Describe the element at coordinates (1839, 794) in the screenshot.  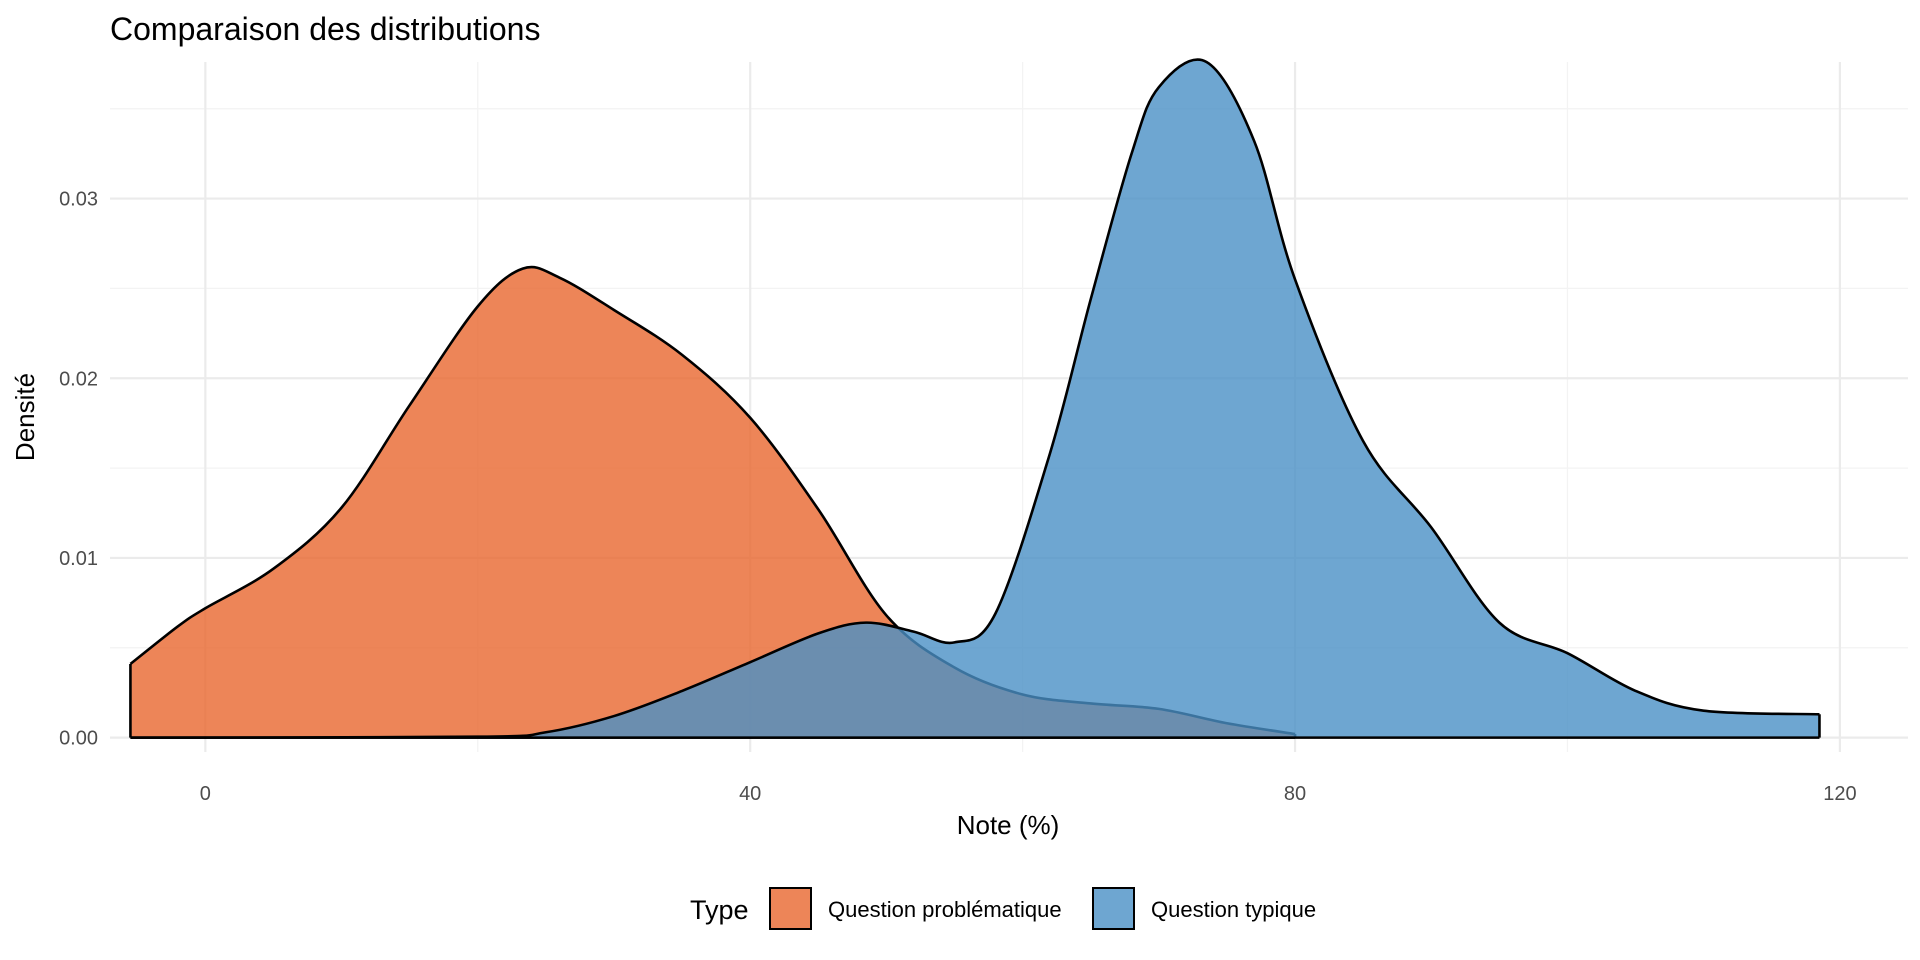
I see `x-tick-label: 120` at that location.